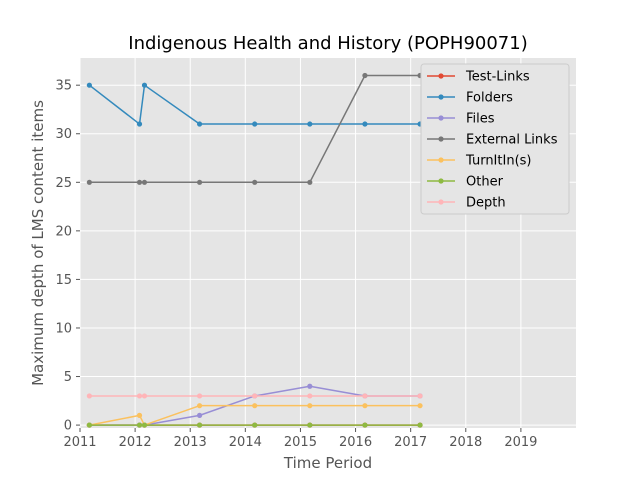 Image resolution: width=640 pixels, height=480 pixels. I want to click on legend-label-other: Other, so click(485, 182).